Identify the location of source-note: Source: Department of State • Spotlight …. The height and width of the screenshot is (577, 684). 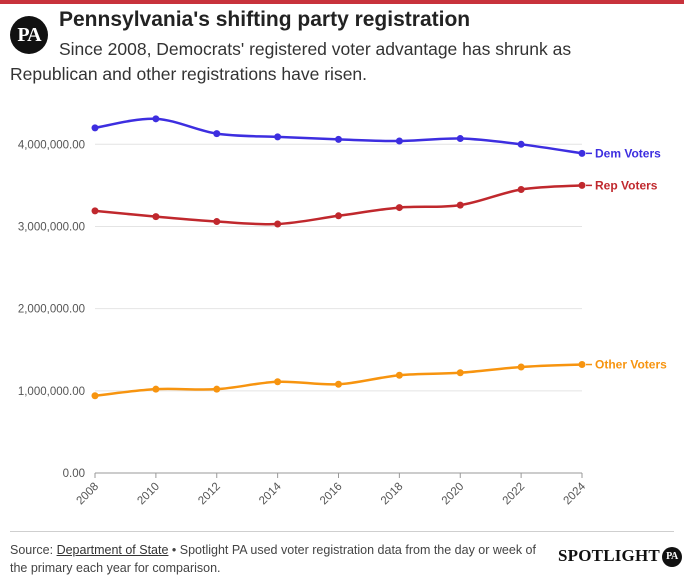
(275, 559).